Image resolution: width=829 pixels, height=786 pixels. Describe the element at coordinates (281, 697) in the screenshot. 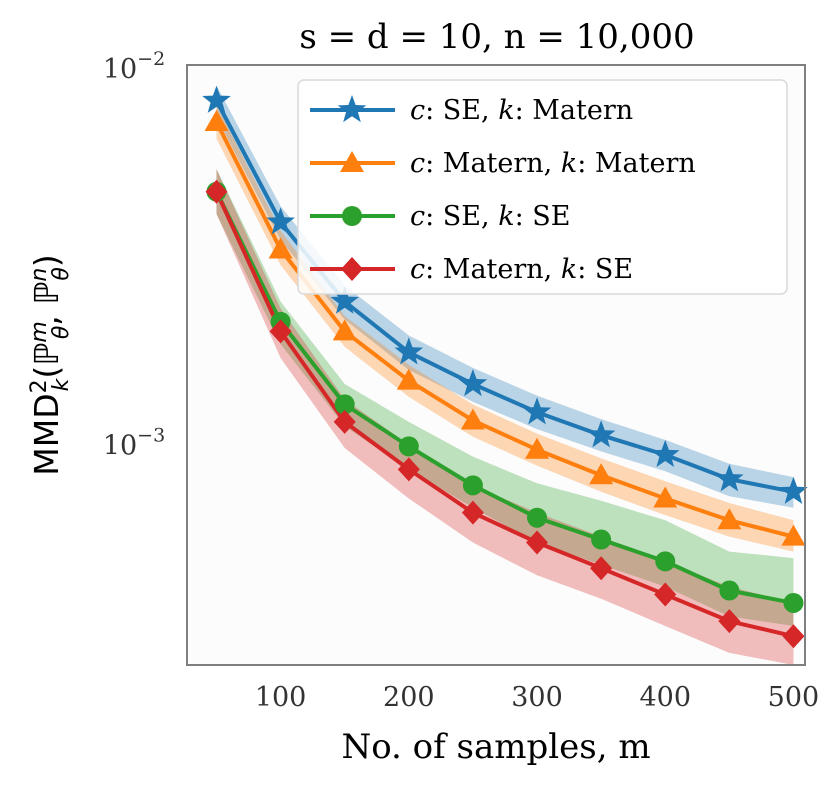

I see `x-tick-label: 100` at that location.